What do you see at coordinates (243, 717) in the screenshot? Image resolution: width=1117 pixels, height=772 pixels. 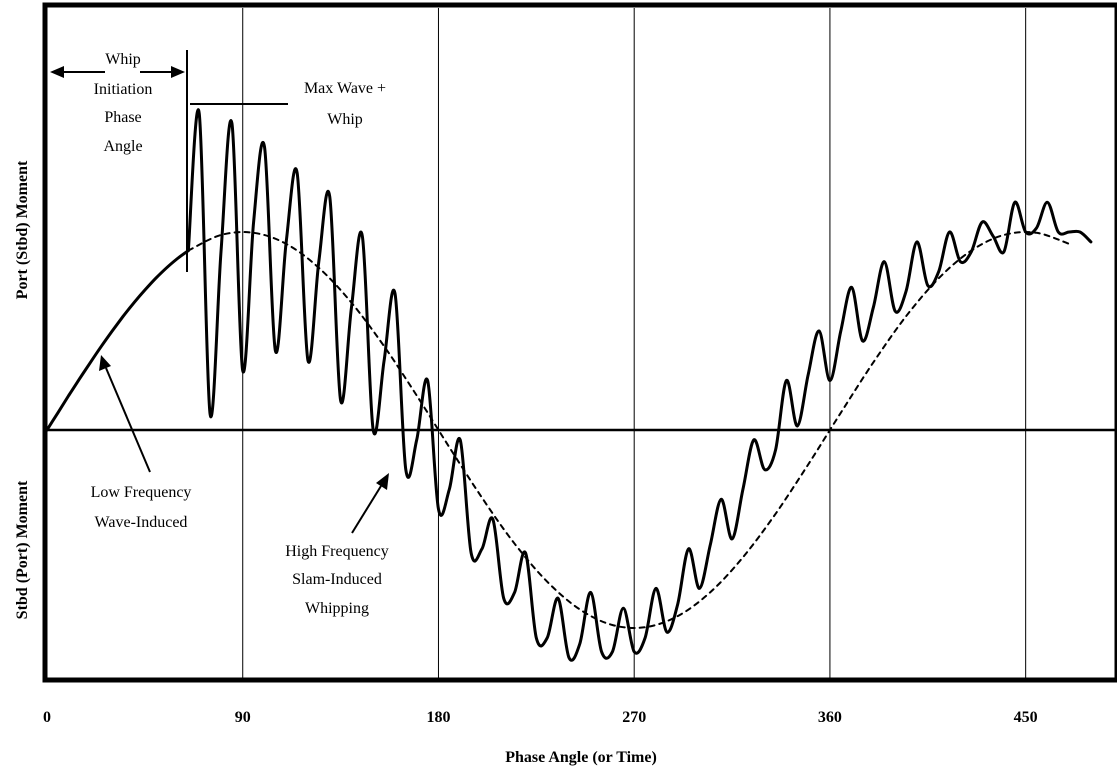 I see `x-tick-label-90: 90` at bounding box center [243, 717].